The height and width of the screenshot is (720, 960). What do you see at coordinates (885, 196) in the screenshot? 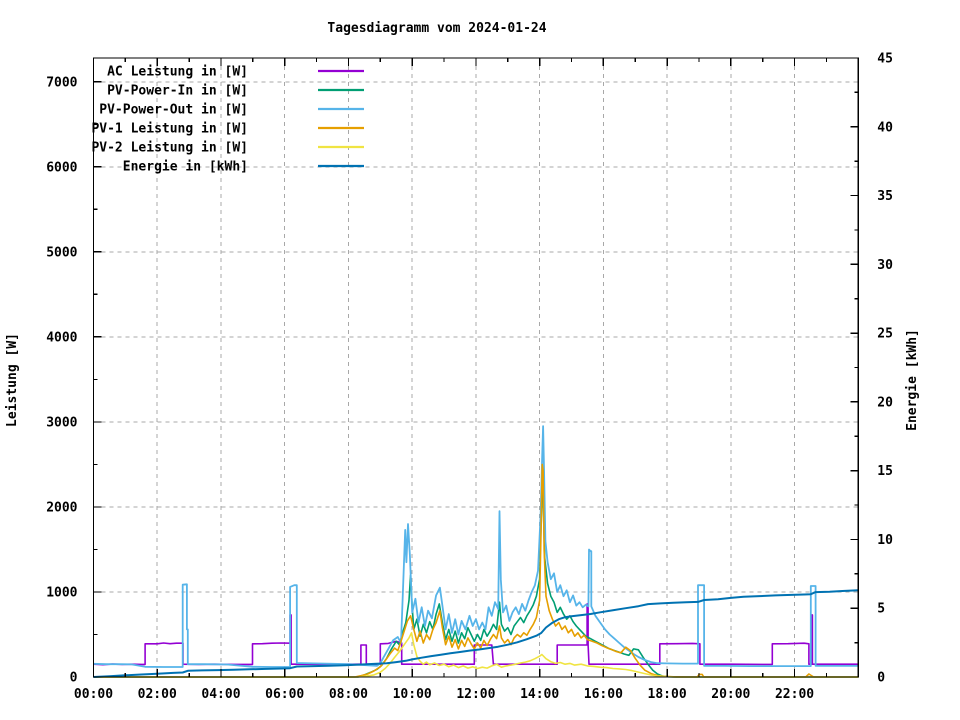
I see `y-right-tick-label: 35` at bounding box center [885, 196].